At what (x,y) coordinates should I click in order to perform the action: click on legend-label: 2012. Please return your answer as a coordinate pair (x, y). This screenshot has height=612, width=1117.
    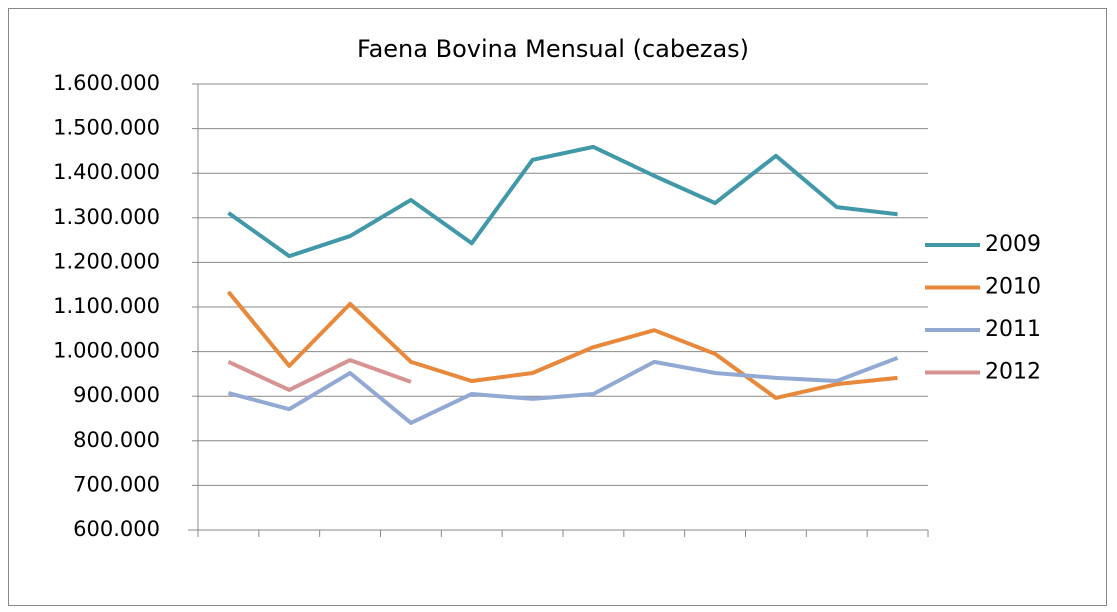
    Looking at the image, I should click on (1013, 372).